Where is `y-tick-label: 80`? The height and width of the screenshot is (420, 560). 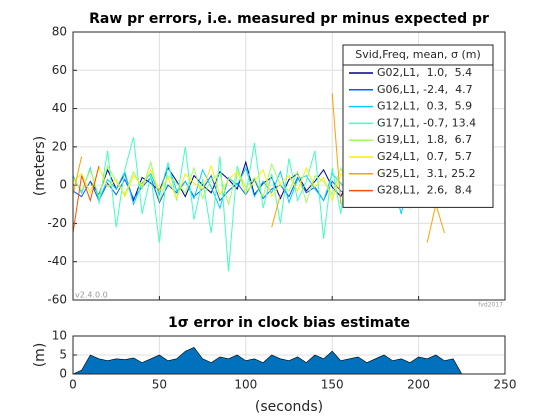
y-tick-label: 80 is located at coordinates (59, 32).